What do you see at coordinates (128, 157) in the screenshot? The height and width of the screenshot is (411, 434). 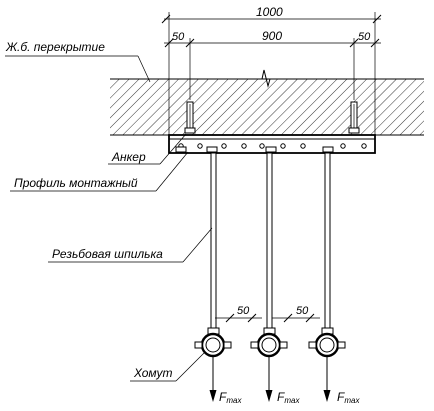 I see `anchor-label: Анкер` at bounding box center [128, 157].